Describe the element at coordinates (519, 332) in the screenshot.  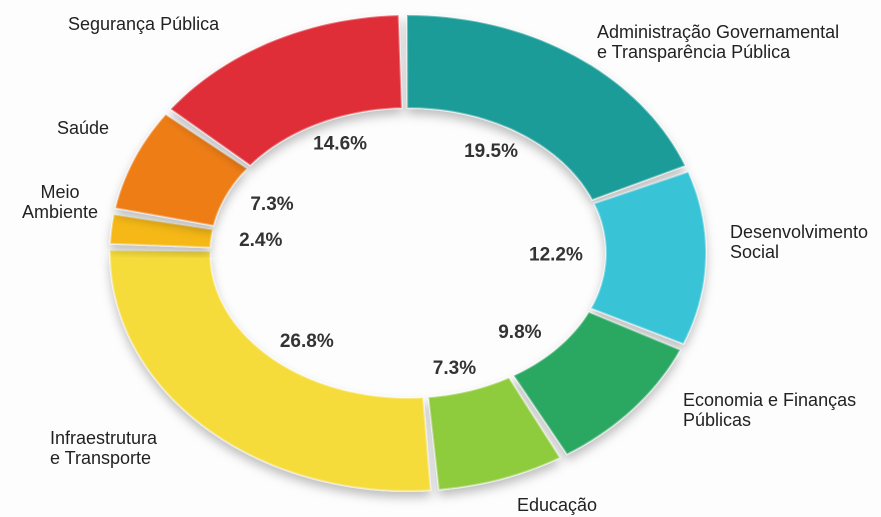
I see `value-label: 9.8%` at that location.